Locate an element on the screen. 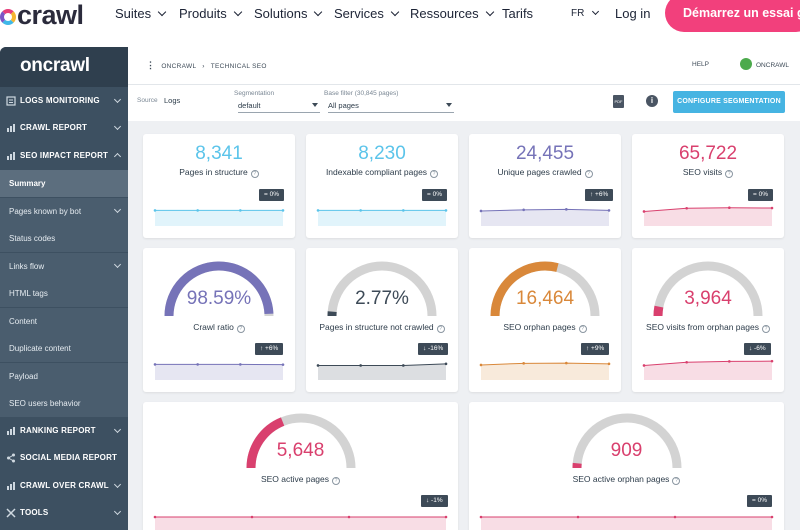 The image size is (800, 530). sidebar-item-summary: Summary is located at coordinates (64, 183).